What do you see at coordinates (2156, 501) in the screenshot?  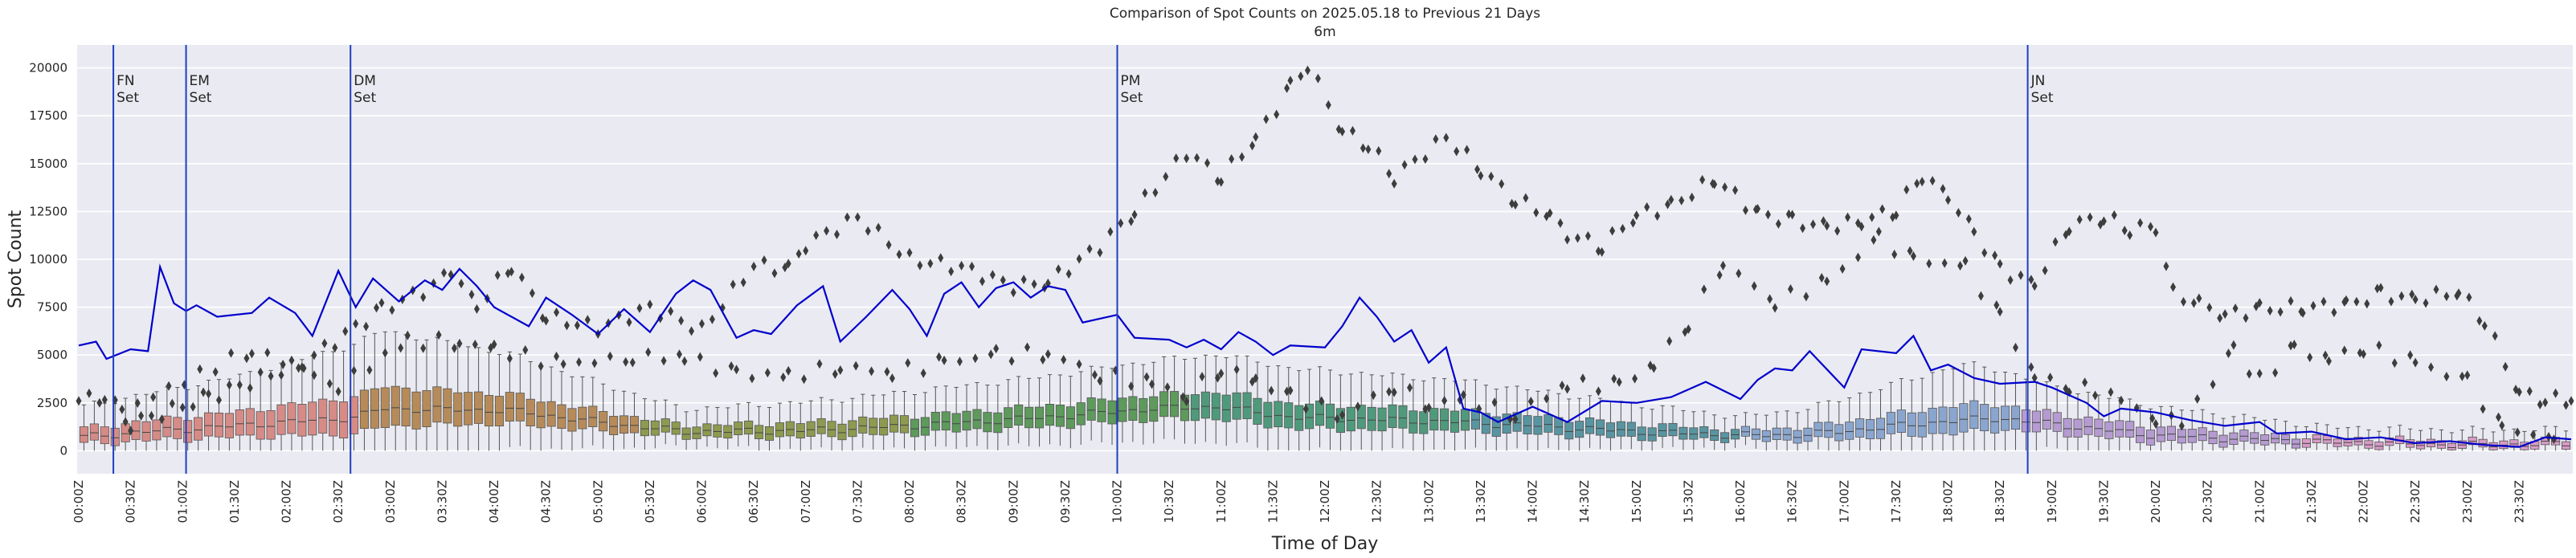 I see `x-tick-label: 20:00Z` at bounding box center [2156, 501].